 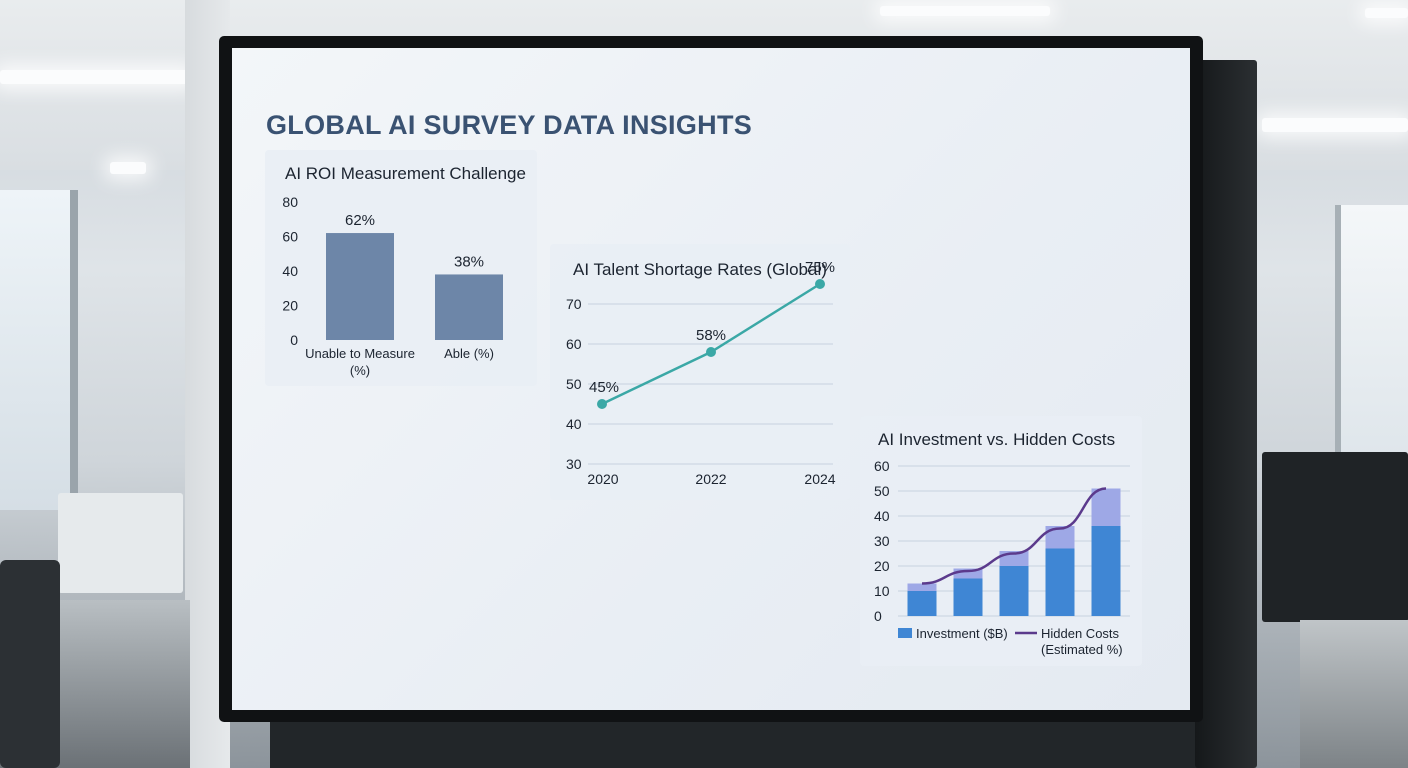 What do you see at coordinates (360, 353) in the screenshot?
I see `x-tick-label: Unable to Measure` at bounding box center [360, 353].